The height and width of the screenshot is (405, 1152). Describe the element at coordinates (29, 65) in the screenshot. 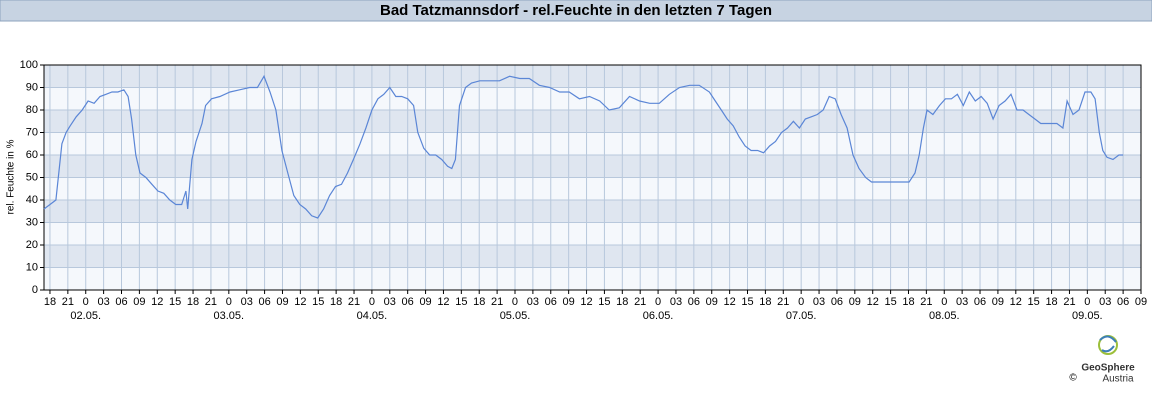

I see `y-tick-label: 100` at that location.